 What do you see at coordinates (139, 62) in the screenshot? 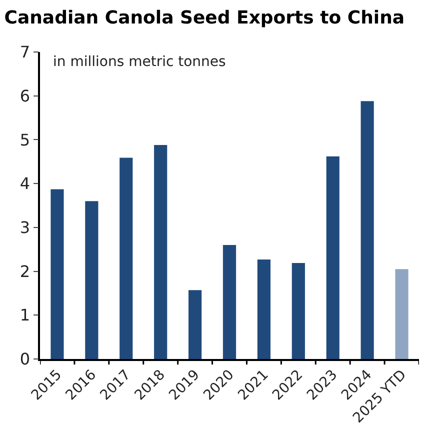
I see `annotation: in millions metric tonnes` at bounding box center [139, 62].